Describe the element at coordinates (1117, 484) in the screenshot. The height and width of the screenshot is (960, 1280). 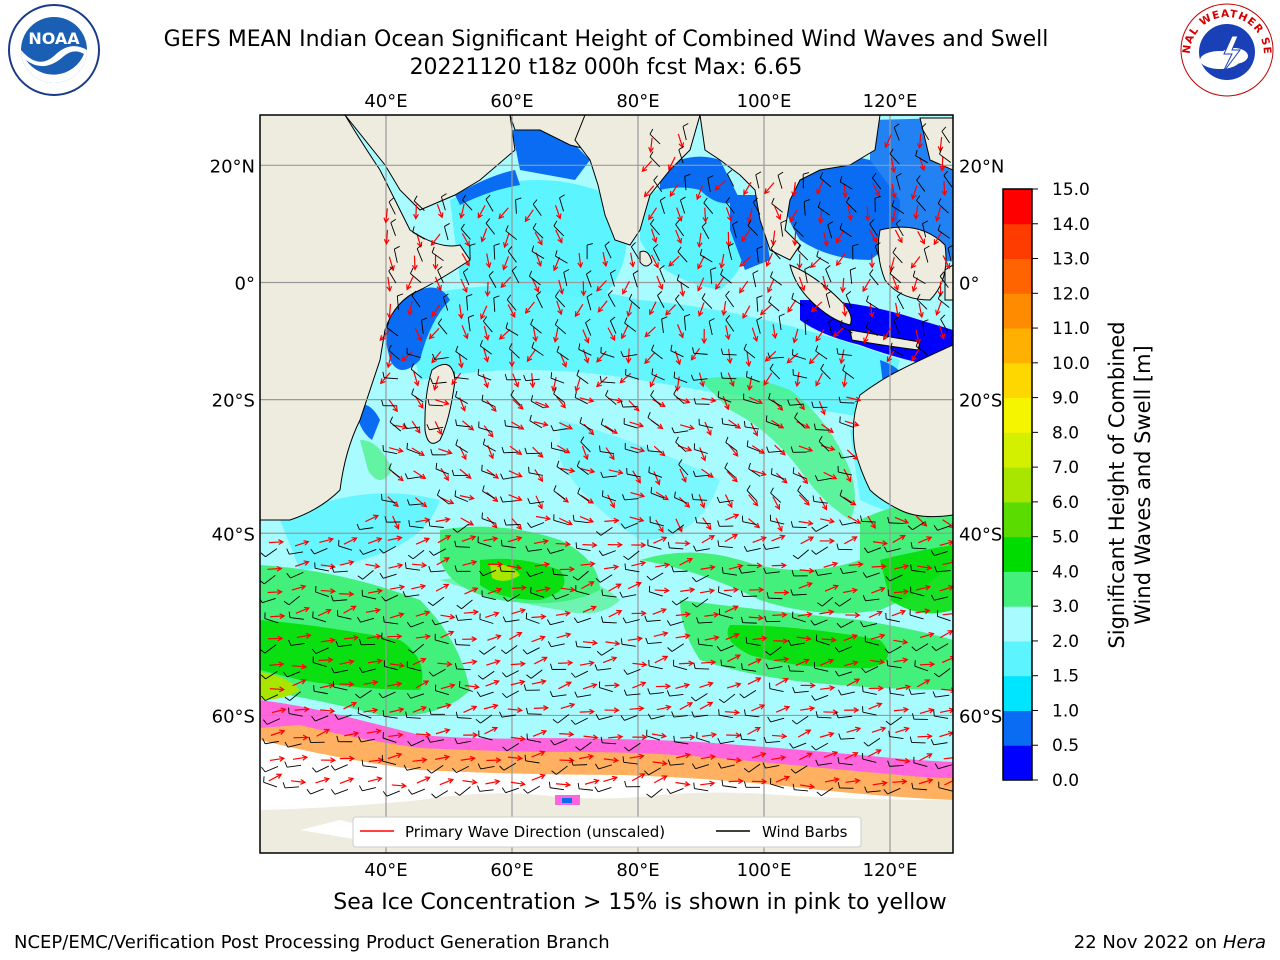
I see `svg-text: Significant Height of Combined` at that location.